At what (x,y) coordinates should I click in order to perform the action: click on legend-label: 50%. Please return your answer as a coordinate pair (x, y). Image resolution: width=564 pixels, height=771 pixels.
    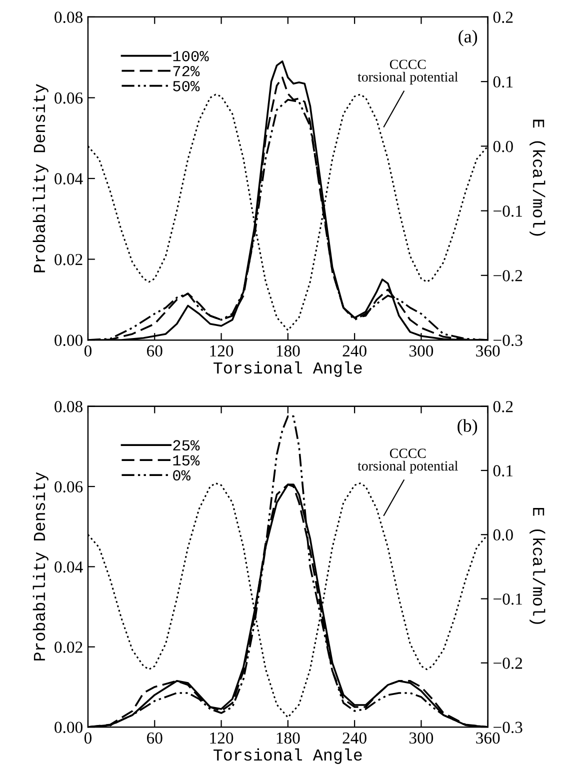
    Looking at the image, I should click on (186, 86).